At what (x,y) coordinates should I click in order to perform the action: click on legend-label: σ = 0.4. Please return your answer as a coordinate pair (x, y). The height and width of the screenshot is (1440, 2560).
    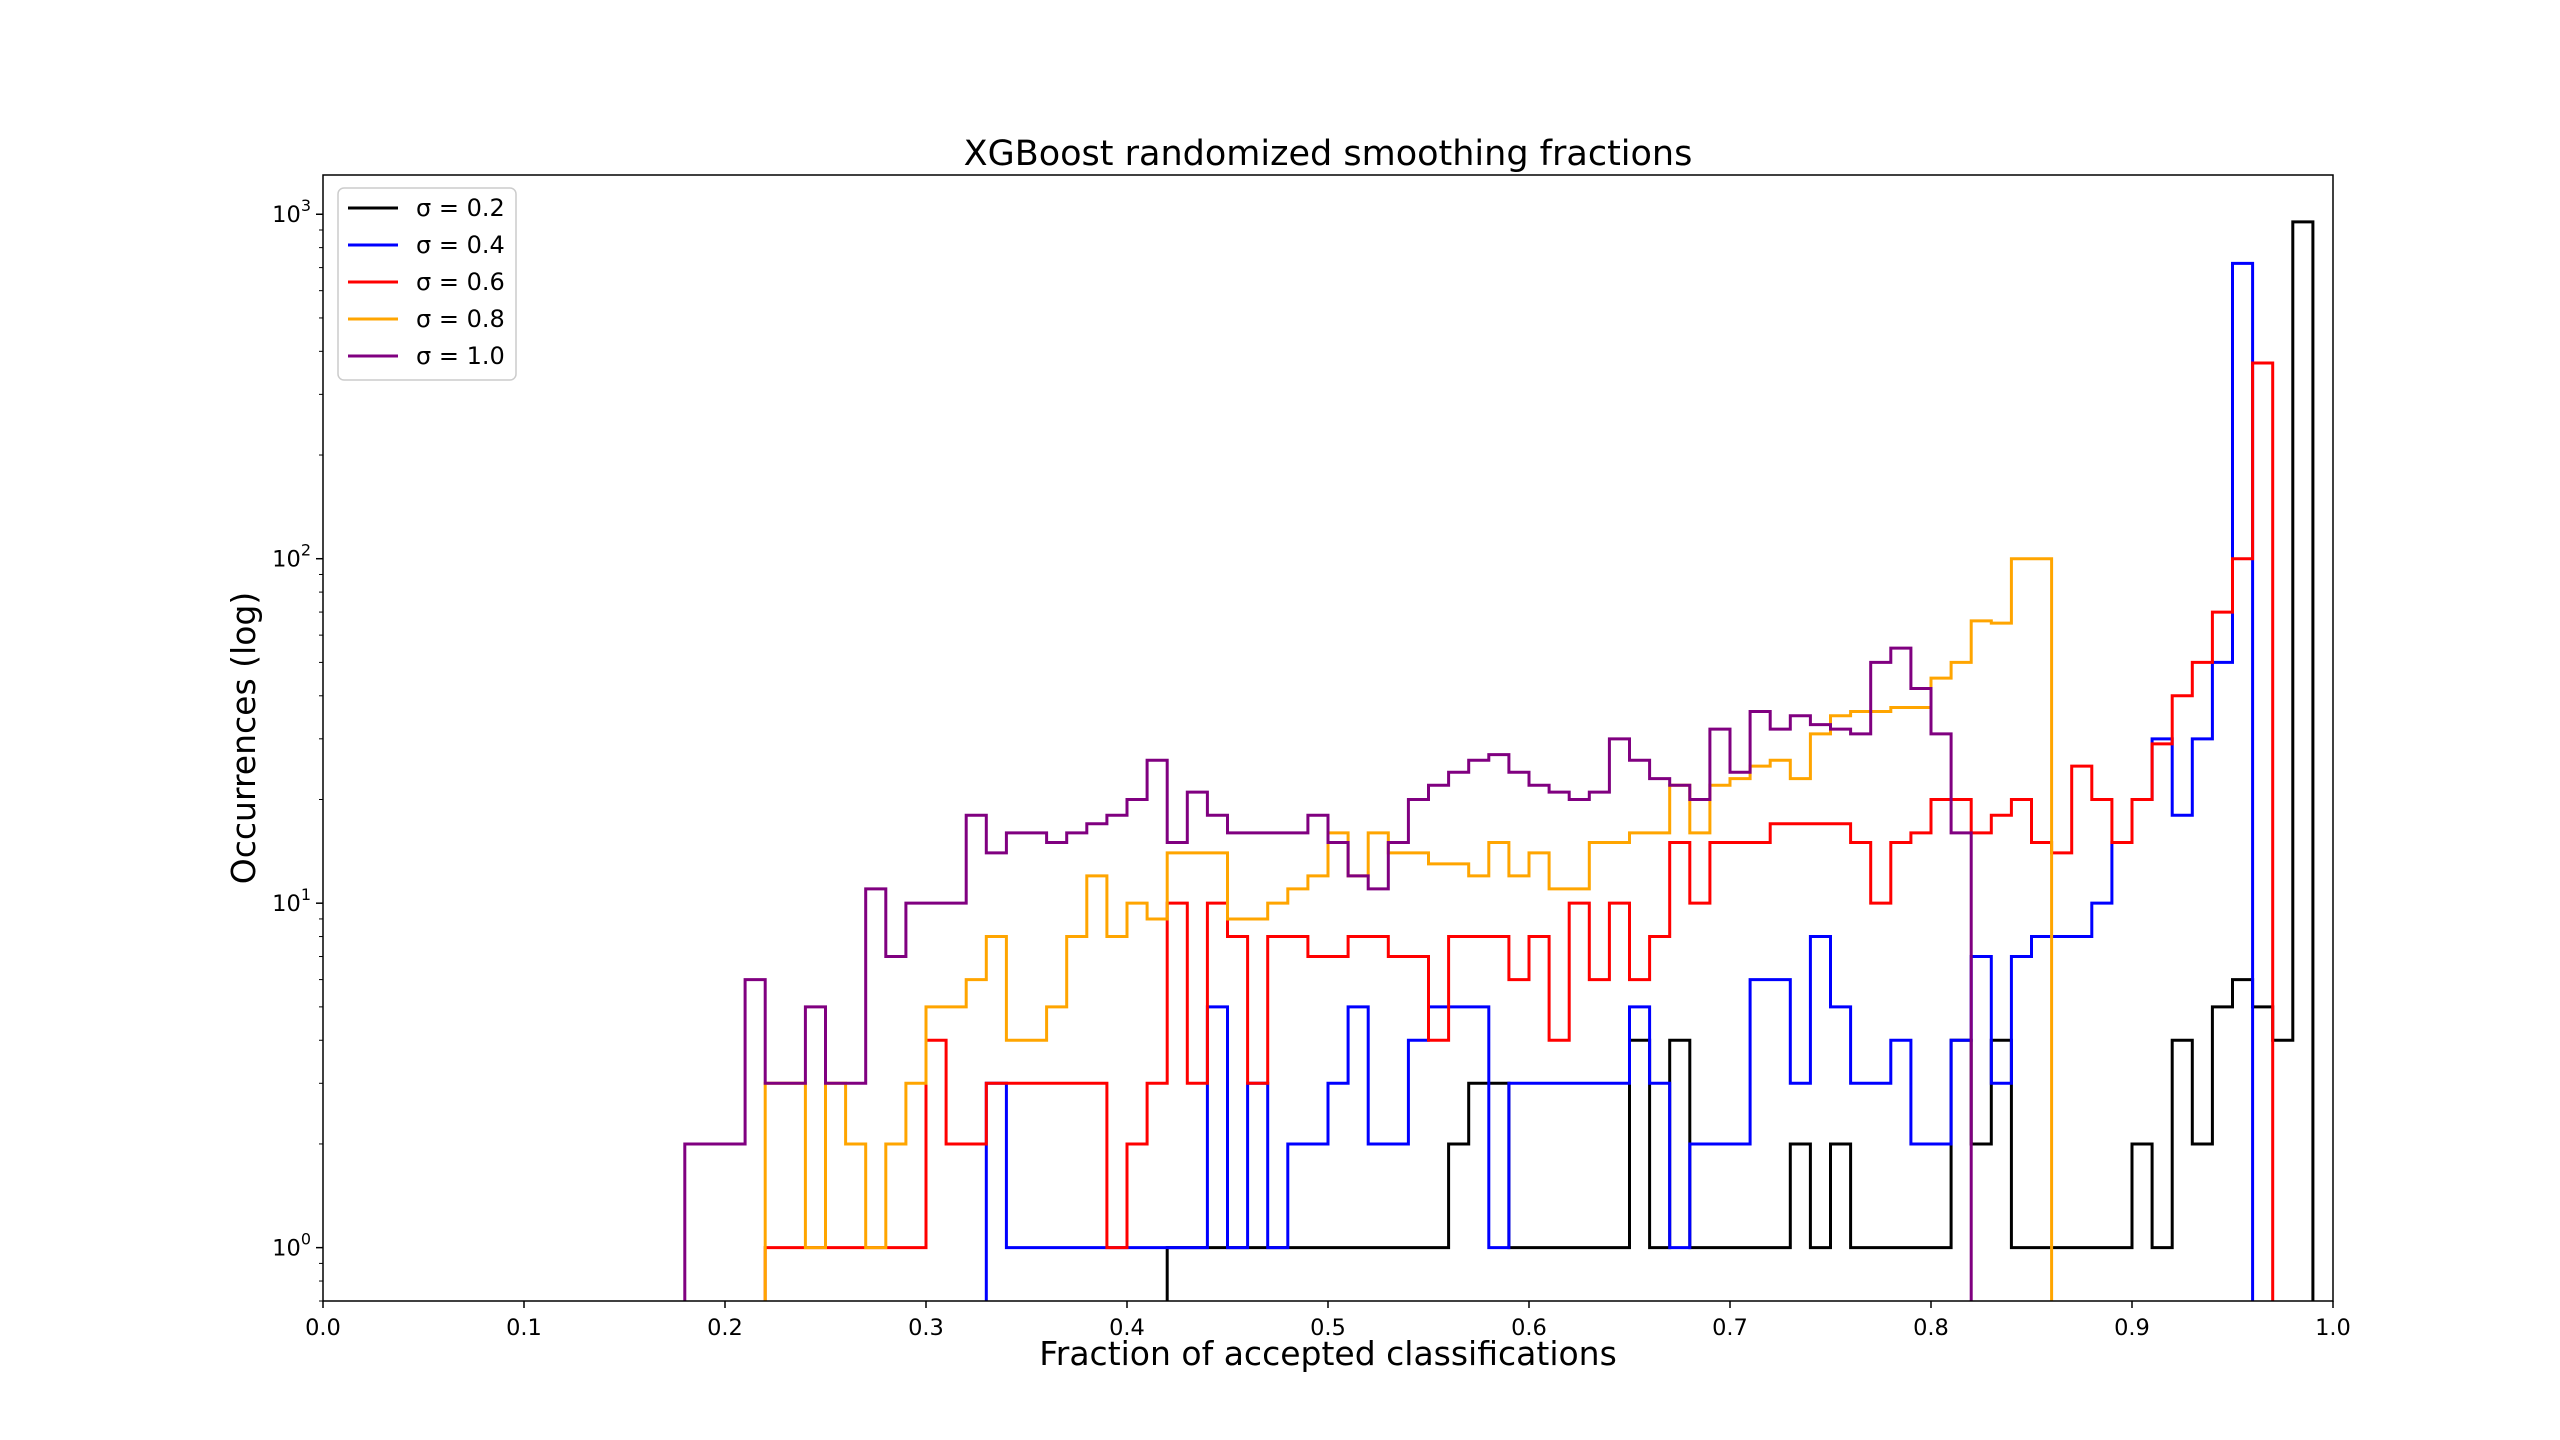
    Looking at the image, I should click on (460, 245).